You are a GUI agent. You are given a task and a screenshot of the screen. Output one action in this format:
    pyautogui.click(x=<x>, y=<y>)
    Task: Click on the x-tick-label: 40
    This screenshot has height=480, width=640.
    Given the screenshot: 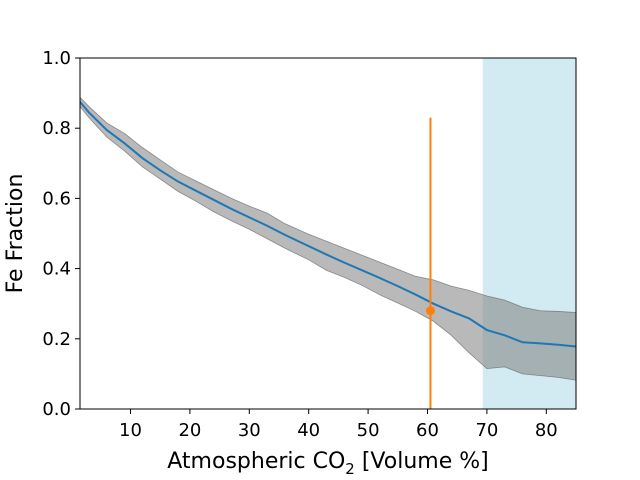 What is the action you would take?
    pyautogui.click(x=308, y=430)
    